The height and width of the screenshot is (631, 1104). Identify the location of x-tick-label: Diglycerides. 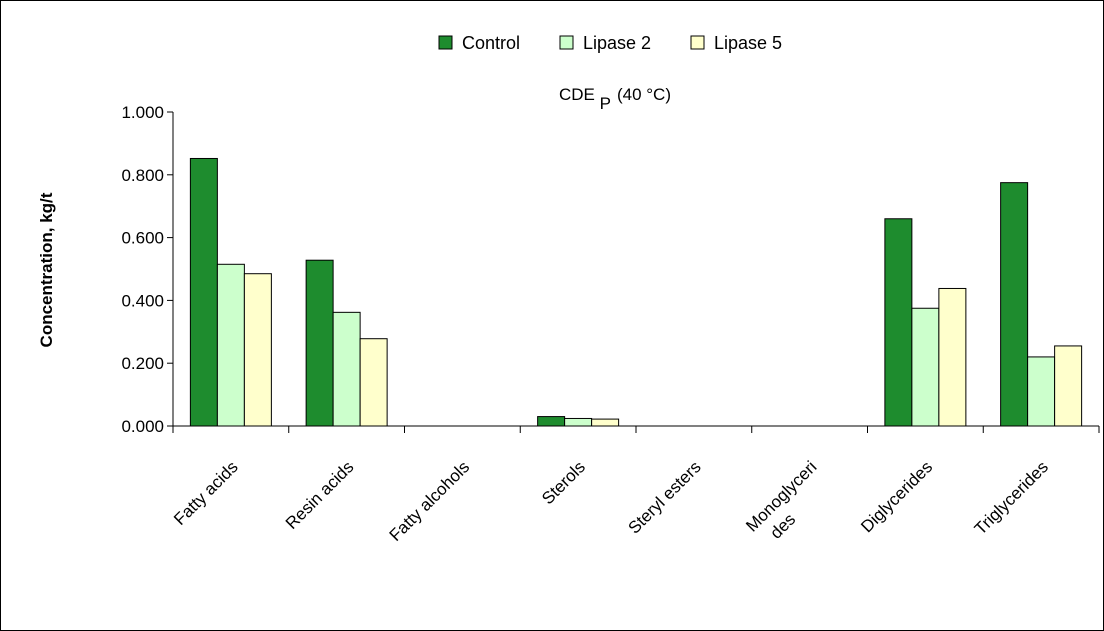
(896, 496).